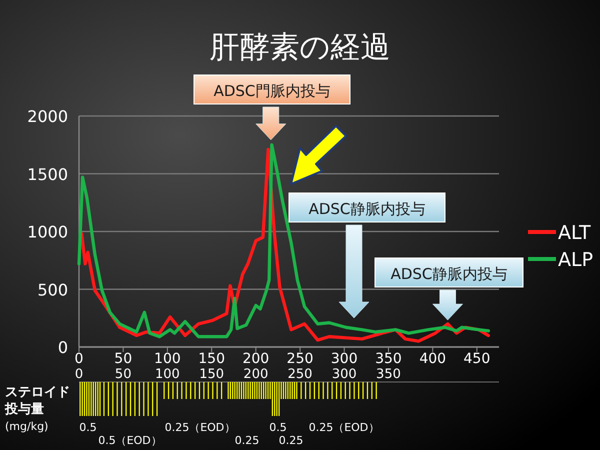 This screenshot has width=600, height=450. What do you see at coordinates (47, 232) in the screenshot?
I see `y-tick-label: 1000` at bounding box center [47, 232].